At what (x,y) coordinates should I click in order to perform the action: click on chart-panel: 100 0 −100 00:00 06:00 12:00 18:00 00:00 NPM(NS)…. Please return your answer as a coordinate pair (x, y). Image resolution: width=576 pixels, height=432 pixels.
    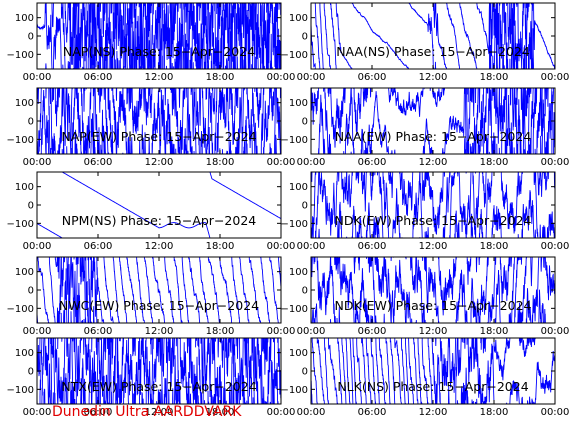
    Looking at the image, I should click on (151, 211).